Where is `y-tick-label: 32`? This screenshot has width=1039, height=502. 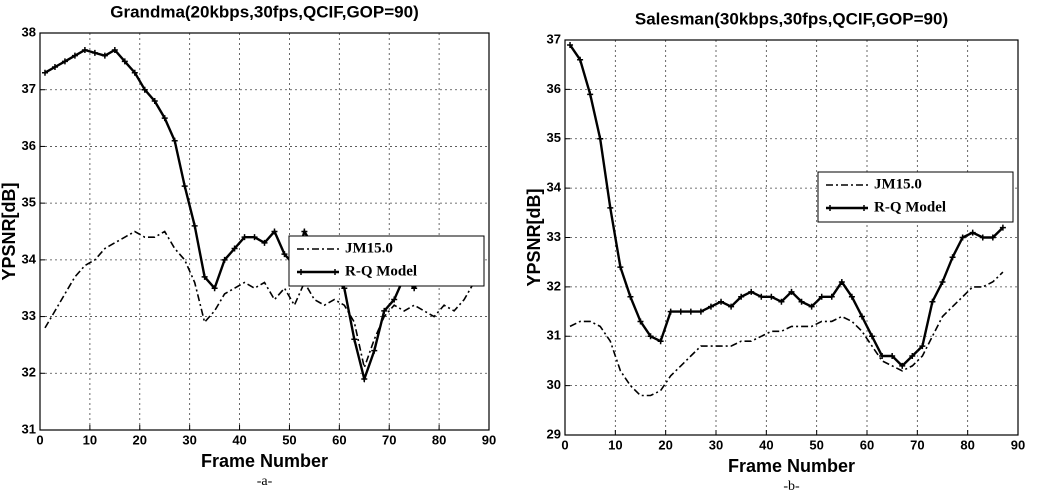 y-tick-label: 32 is located at coordinates (29, 372).